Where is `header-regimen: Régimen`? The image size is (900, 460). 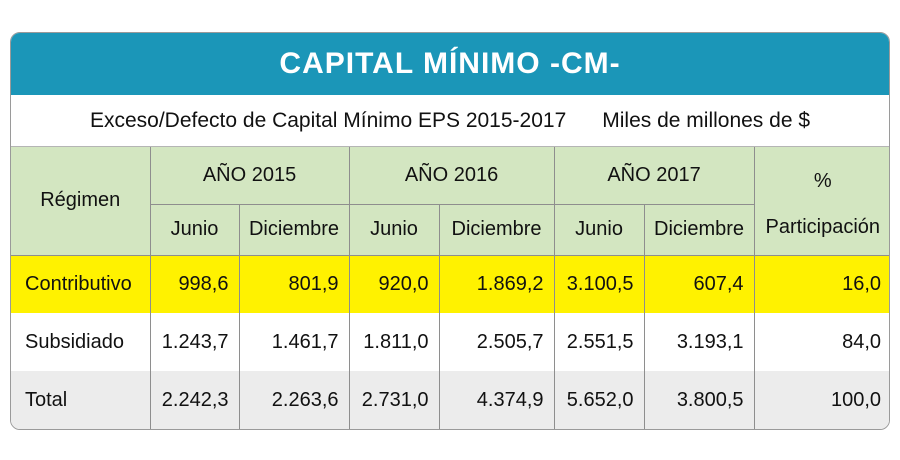 header-regimen: Régimen is located at coordinates (81, 201).